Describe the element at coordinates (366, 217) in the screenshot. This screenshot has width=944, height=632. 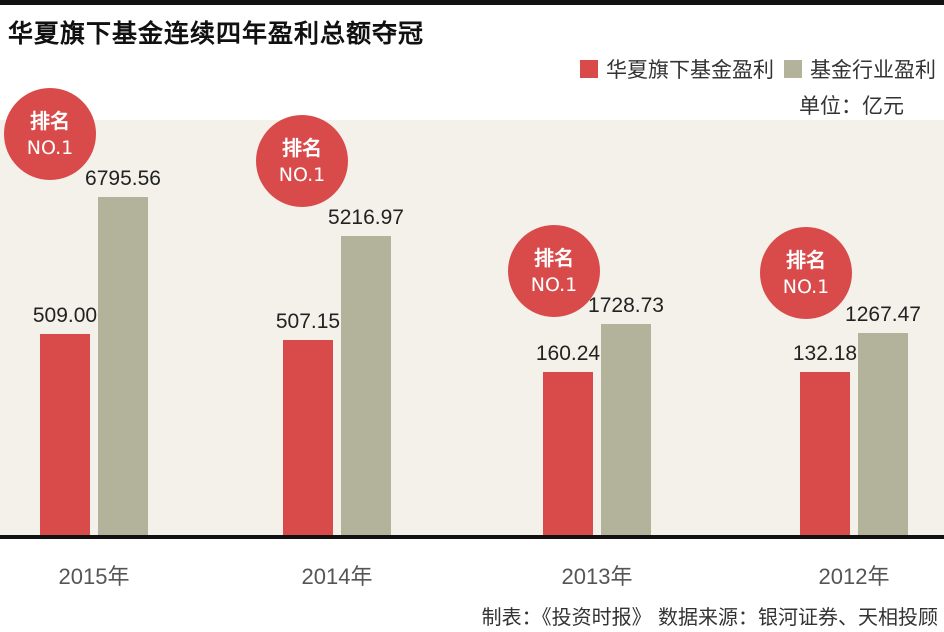
I see `data-label-series-b-1: 5216.97` at that location.